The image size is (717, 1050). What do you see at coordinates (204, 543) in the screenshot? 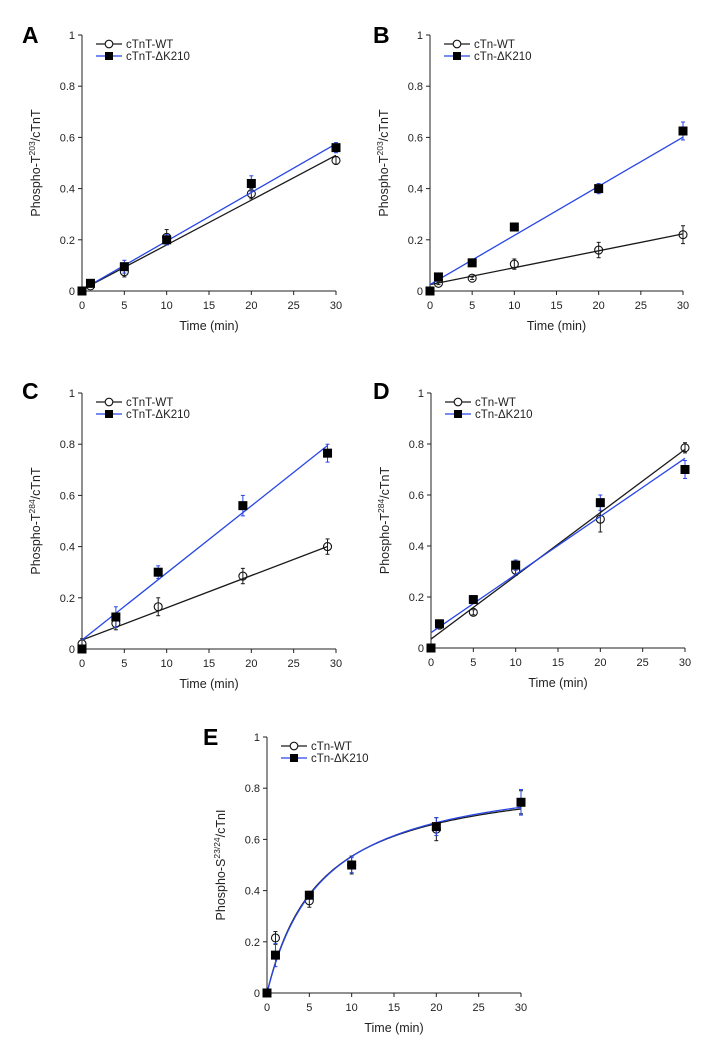
I see `fit-line` at bounding box center [204, 543].